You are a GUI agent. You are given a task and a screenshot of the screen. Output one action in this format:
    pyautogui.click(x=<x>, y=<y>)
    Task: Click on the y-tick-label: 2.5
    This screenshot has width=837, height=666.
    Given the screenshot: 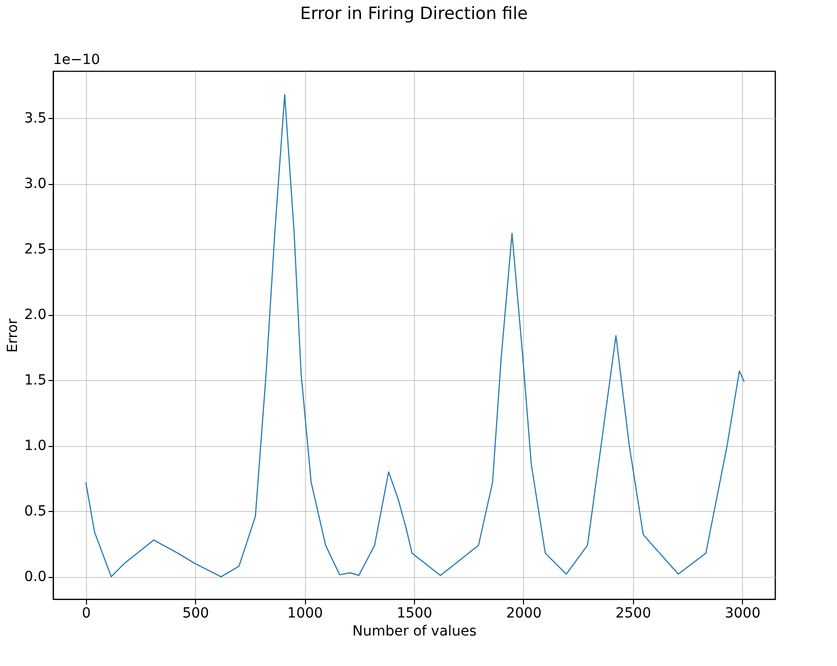 What is the action you would take?
    pyautogui.click(x=35, y=250)
    